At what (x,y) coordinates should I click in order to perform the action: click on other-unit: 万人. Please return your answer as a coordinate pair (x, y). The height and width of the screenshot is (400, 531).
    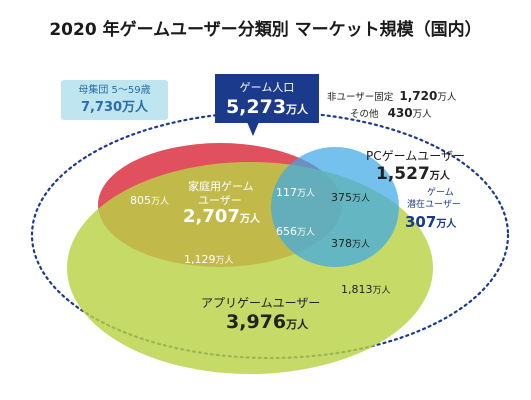
    Looking at the image, I should click on (422, 114).